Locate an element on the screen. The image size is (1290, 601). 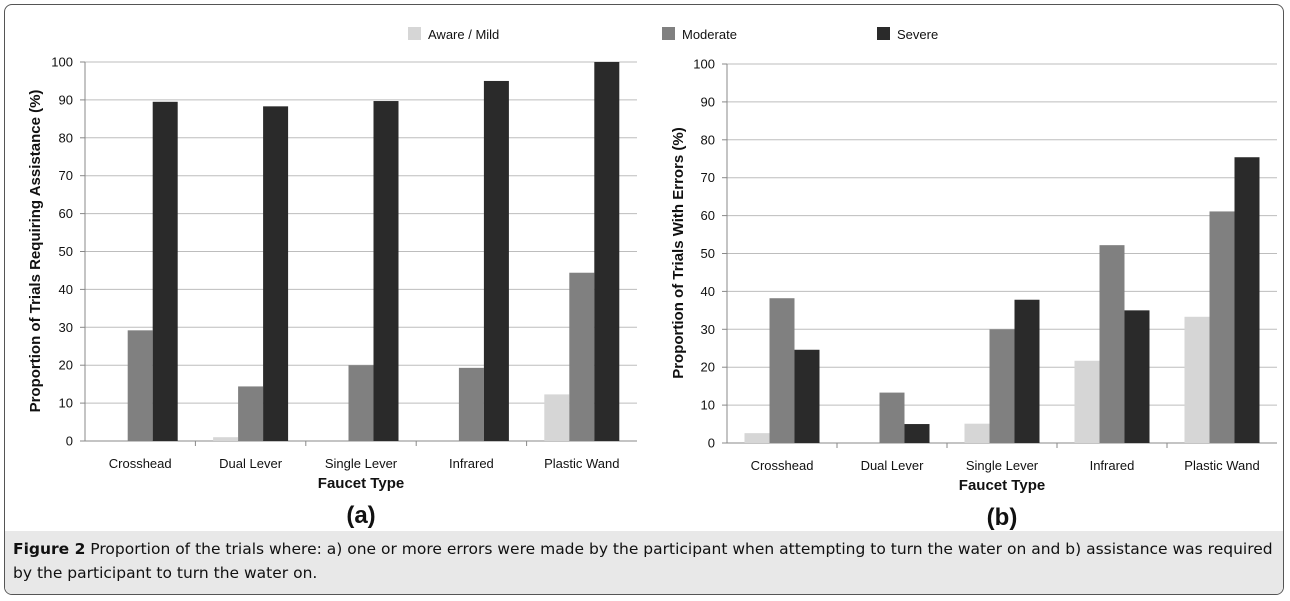
bar-dual-lever-aware-mild is located at coordinates (226, 439).